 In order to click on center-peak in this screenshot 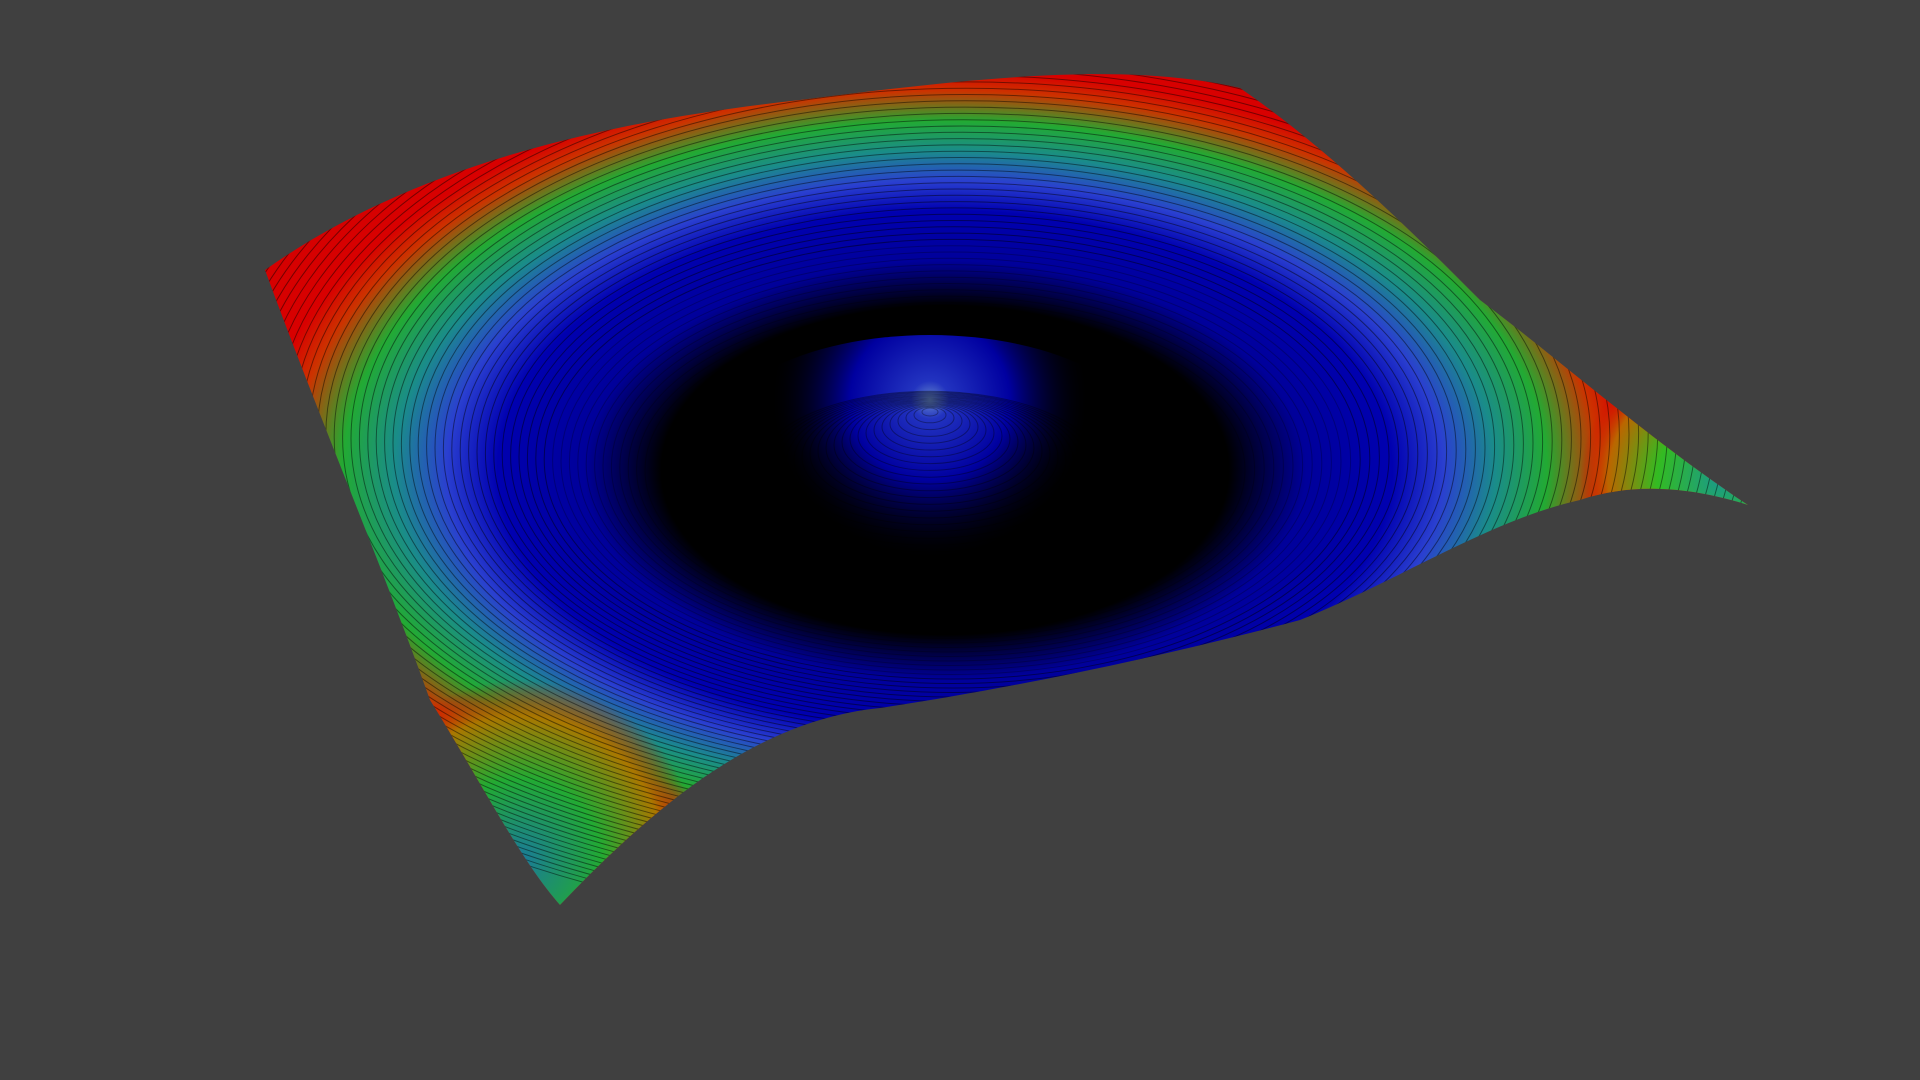, I will do `click(930, 455)`.